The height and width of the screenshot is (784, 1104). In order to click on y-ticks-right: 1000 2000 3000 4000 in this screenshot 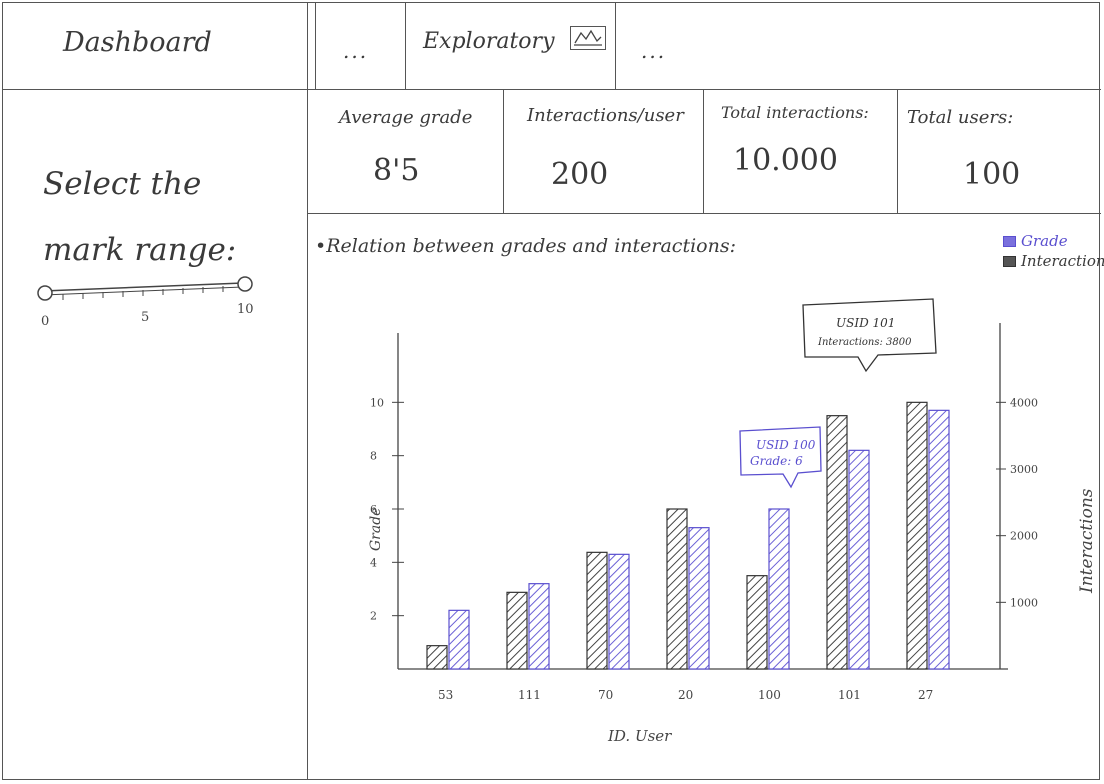, I will do `click(1017, 502)`.